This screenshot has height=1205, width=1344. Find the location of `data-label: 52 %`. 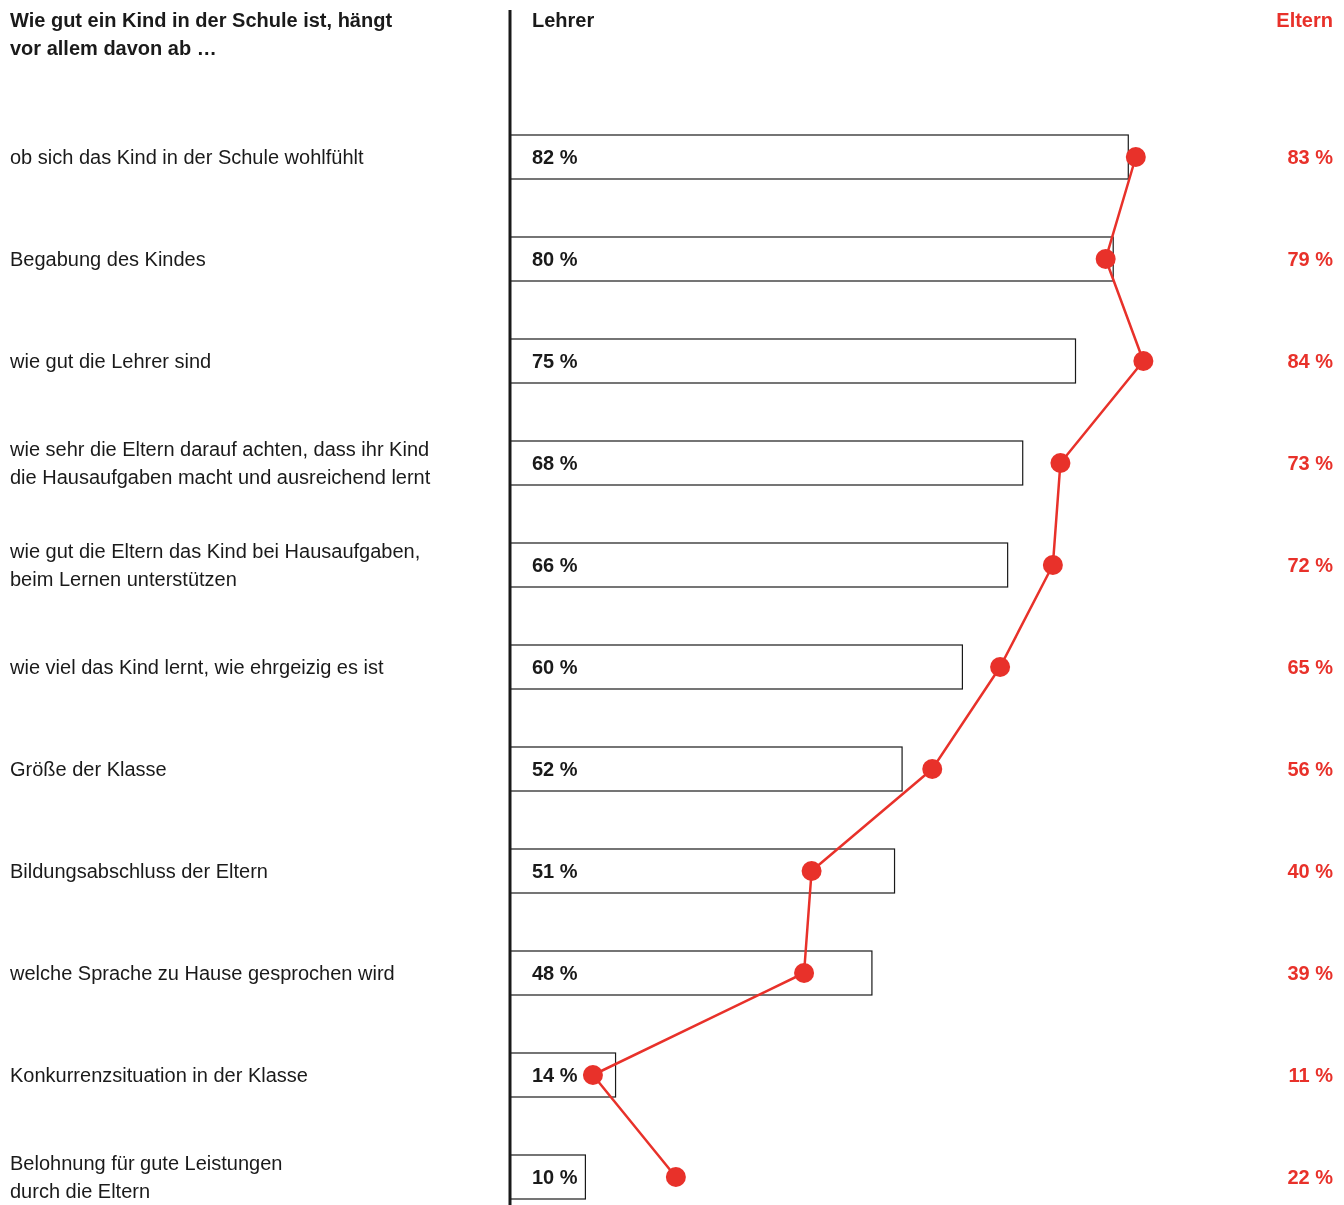

data-label: 52 % is located at coordinates (555, 769).